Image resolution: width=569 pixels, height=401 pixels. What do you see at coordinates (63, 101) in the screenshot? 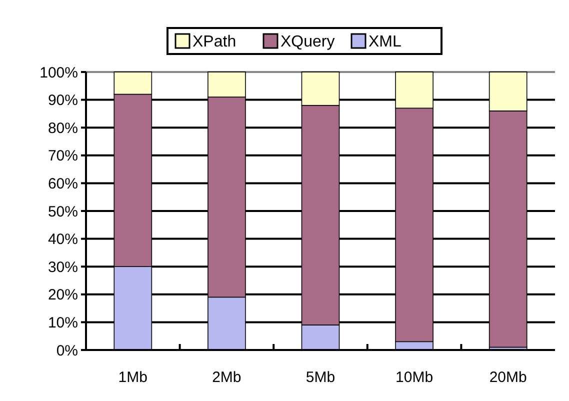
I see `y-tick-label: 90%` at bounding box center [63, 101].